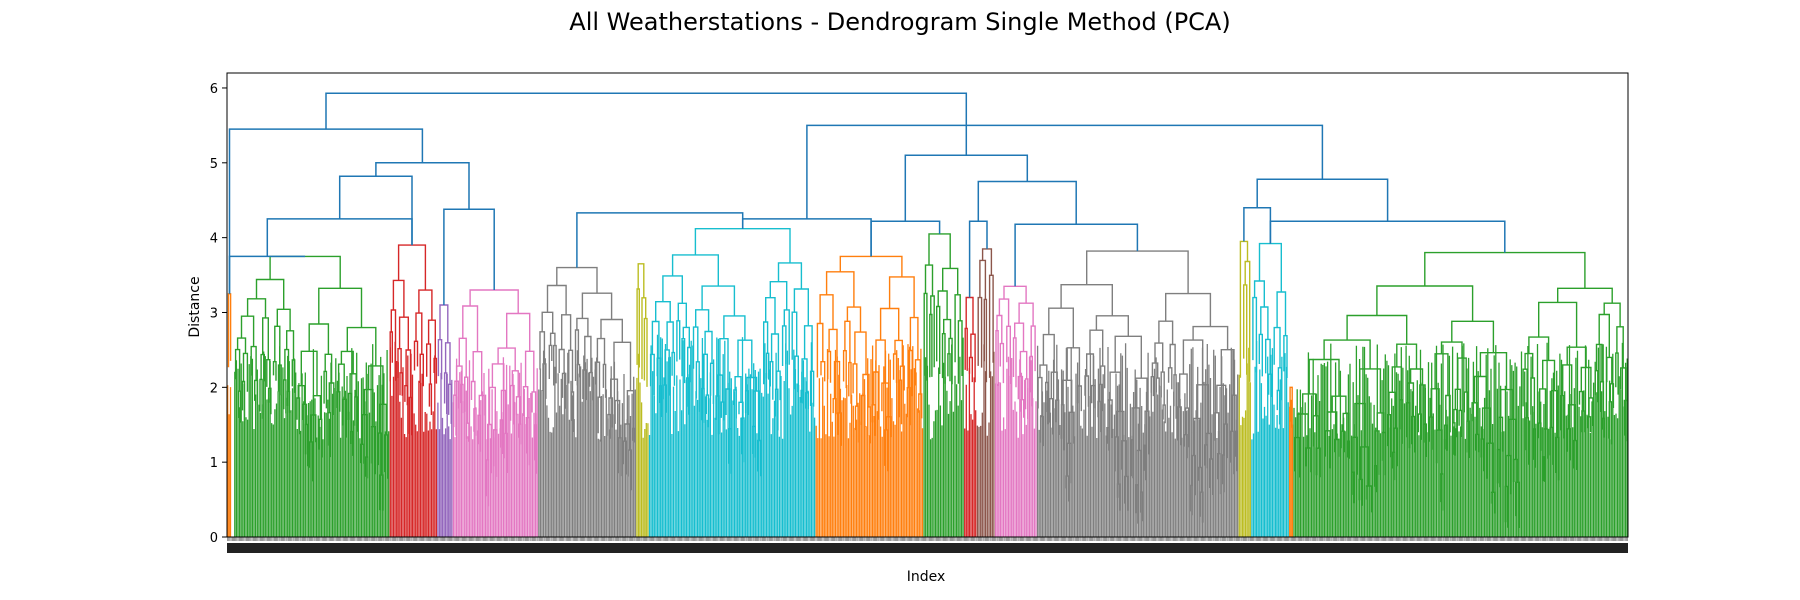 This screenshot has width=1800, height=600. I want to click on x-tick-labels-dense, so click(927, 548).